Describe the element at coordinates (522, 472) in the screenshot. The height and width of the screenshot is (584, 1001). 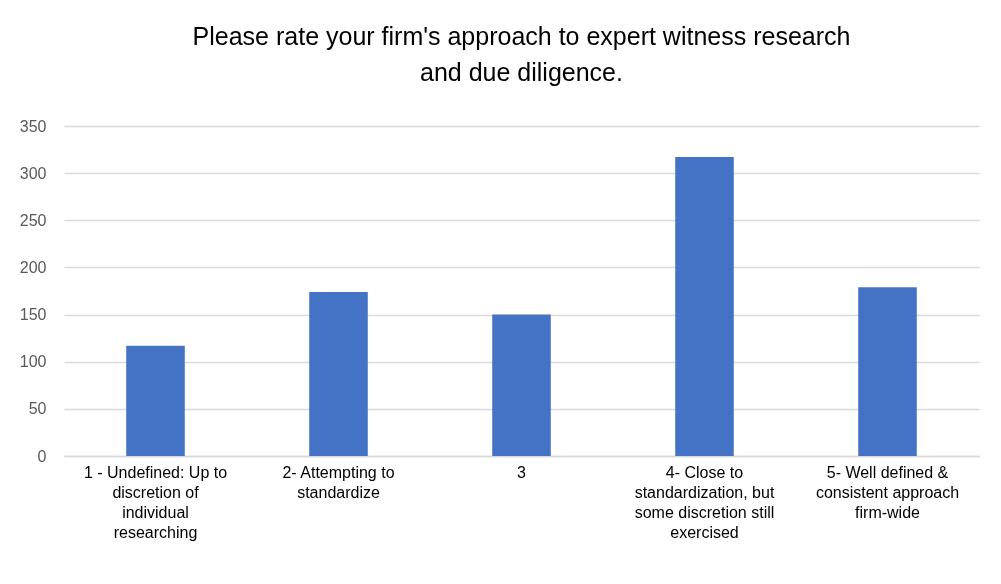
I see `x-tick-label: 3` at that location.